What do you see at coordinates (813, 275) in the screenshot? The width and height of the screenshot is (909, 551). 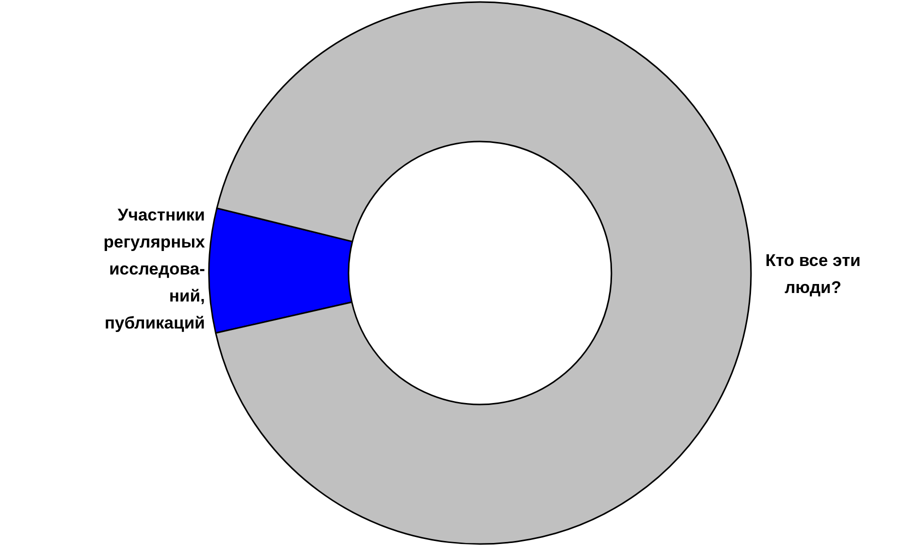 I see `slice-label: Кто все эти люди?` at bounding box center [813, 275].